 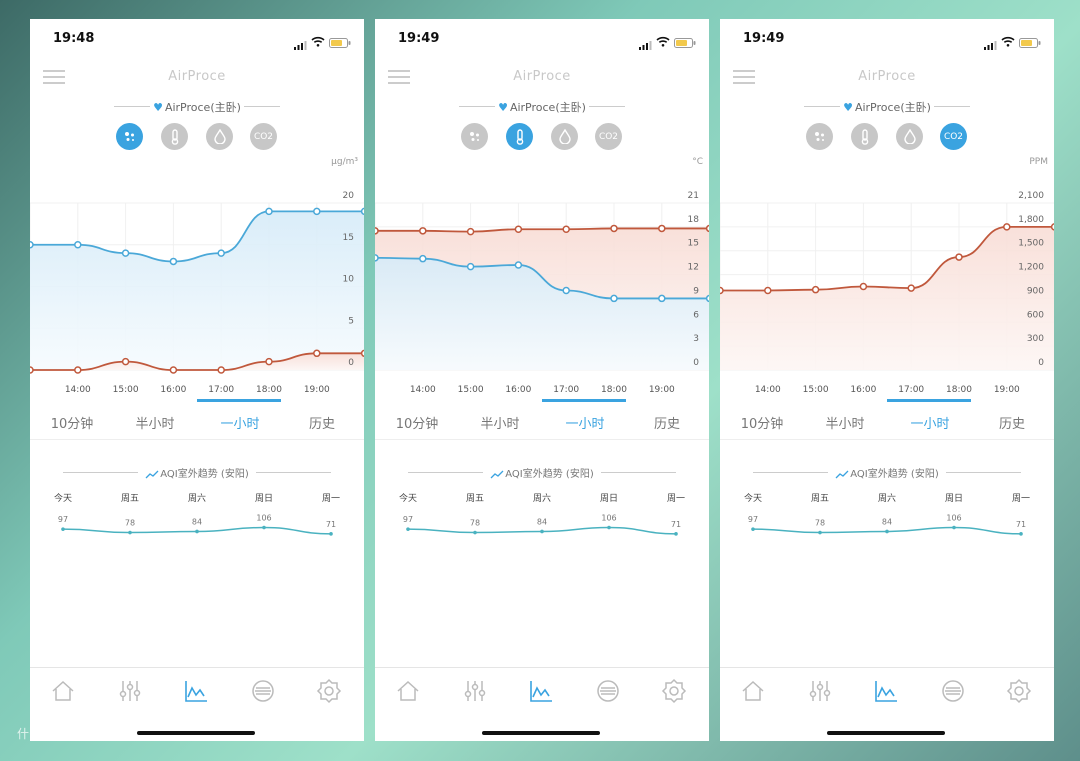 I want to click on clock-time: 19:49, so click(x=419, y=38).